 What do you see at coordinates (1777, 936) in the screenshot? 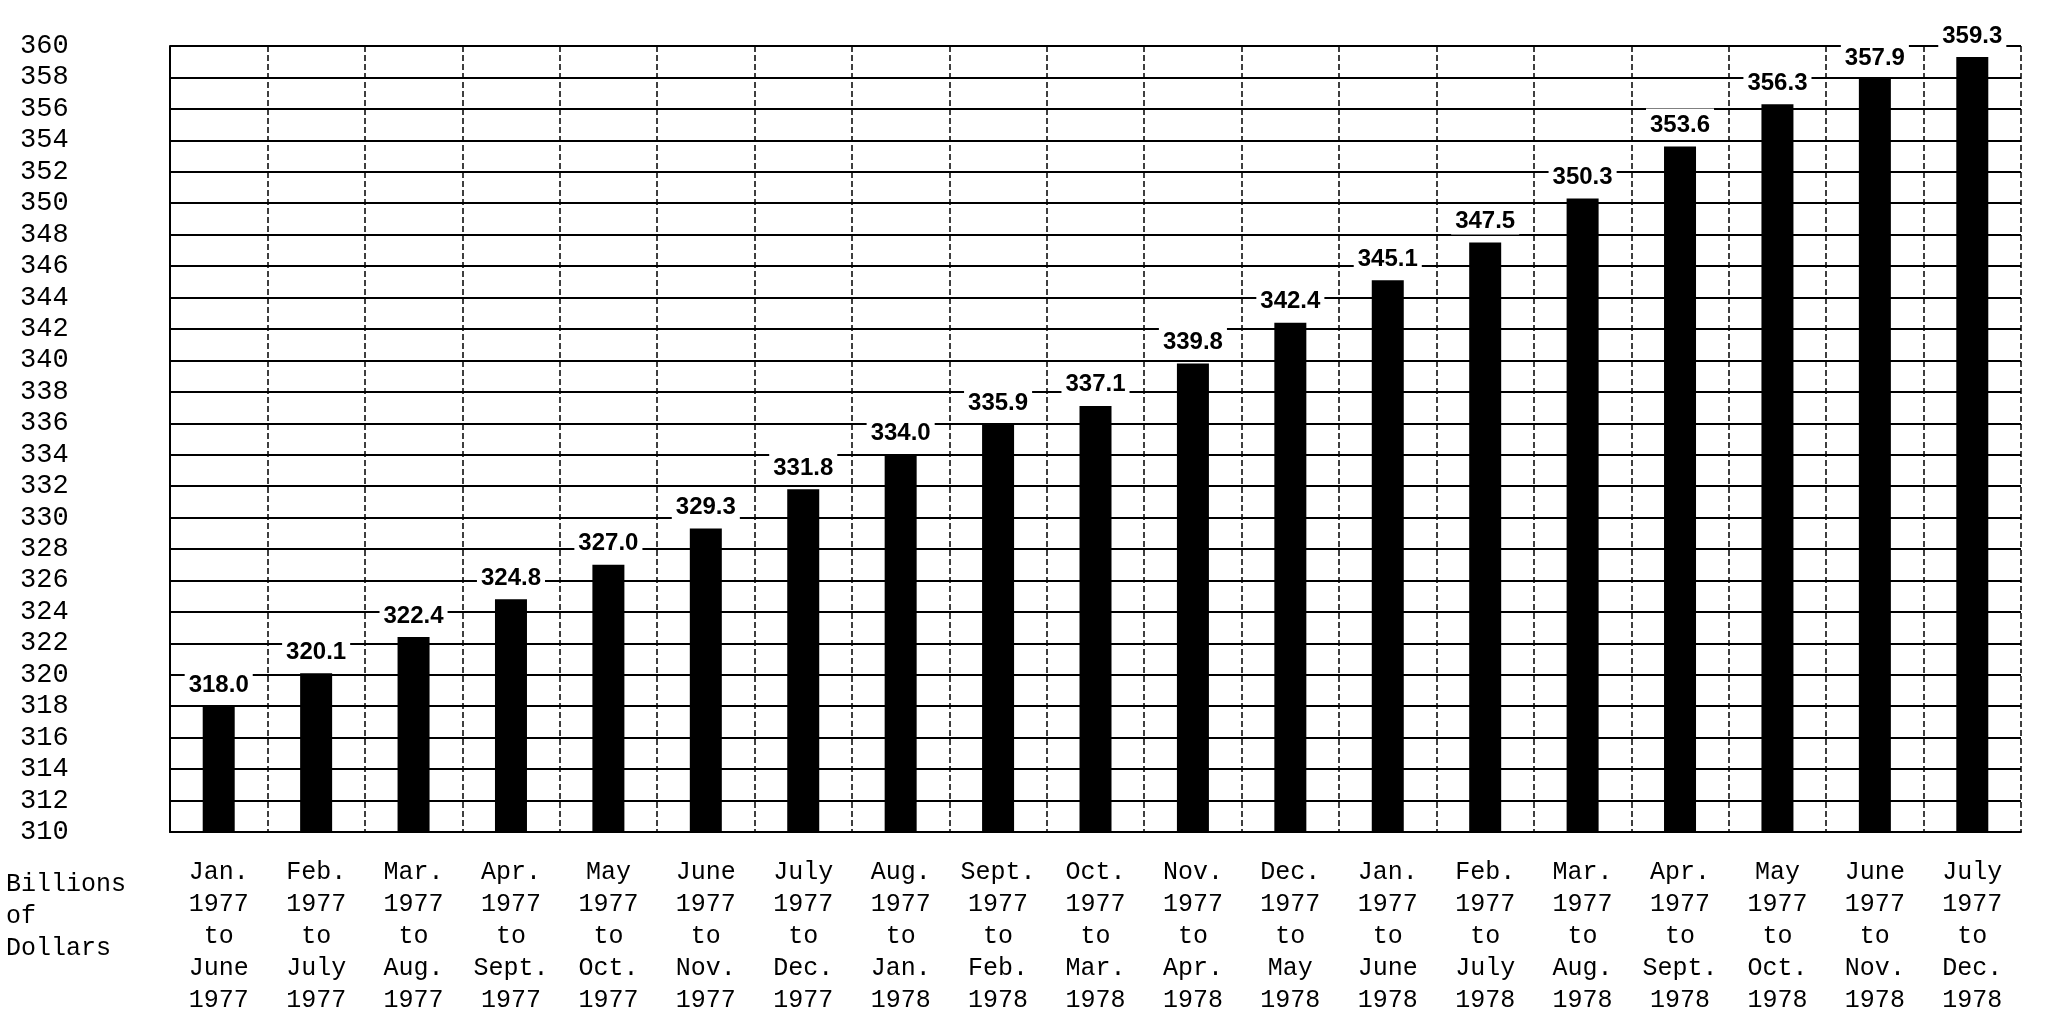
I see `x-tick-label: May 1977 to Oct. 1978` at bounding box center [1777, 936].